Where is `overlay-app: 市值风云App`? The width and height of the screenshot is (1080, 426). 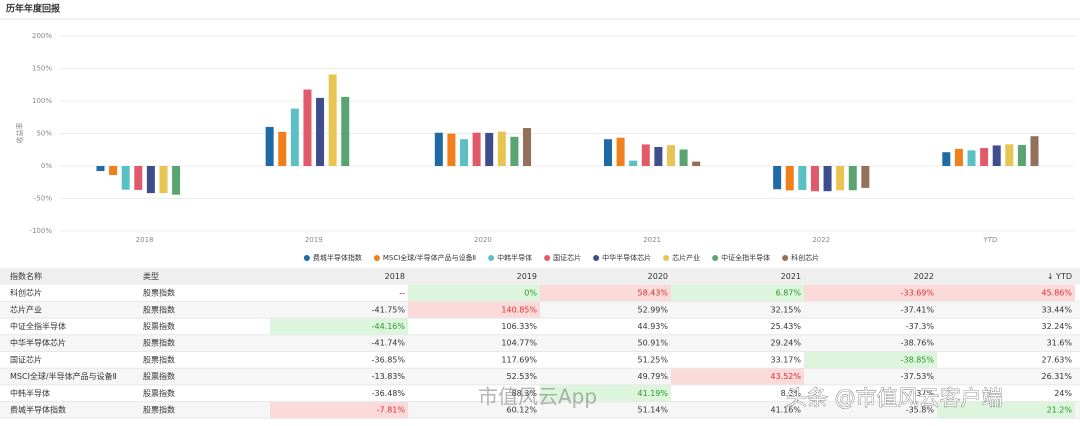 overlay-app: 市值风云App is located at coordinates (537, 397).